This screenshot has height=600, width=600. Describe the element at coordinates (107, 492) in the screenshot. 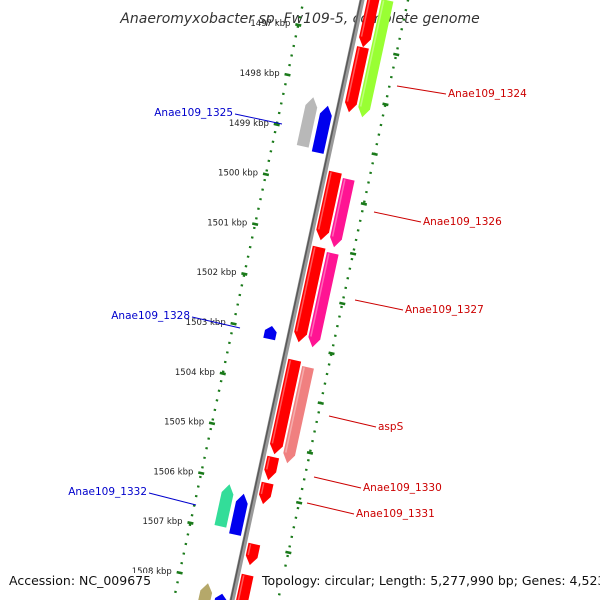

I see `gene-label-anae109-1332: Anae109_1332` at that location.